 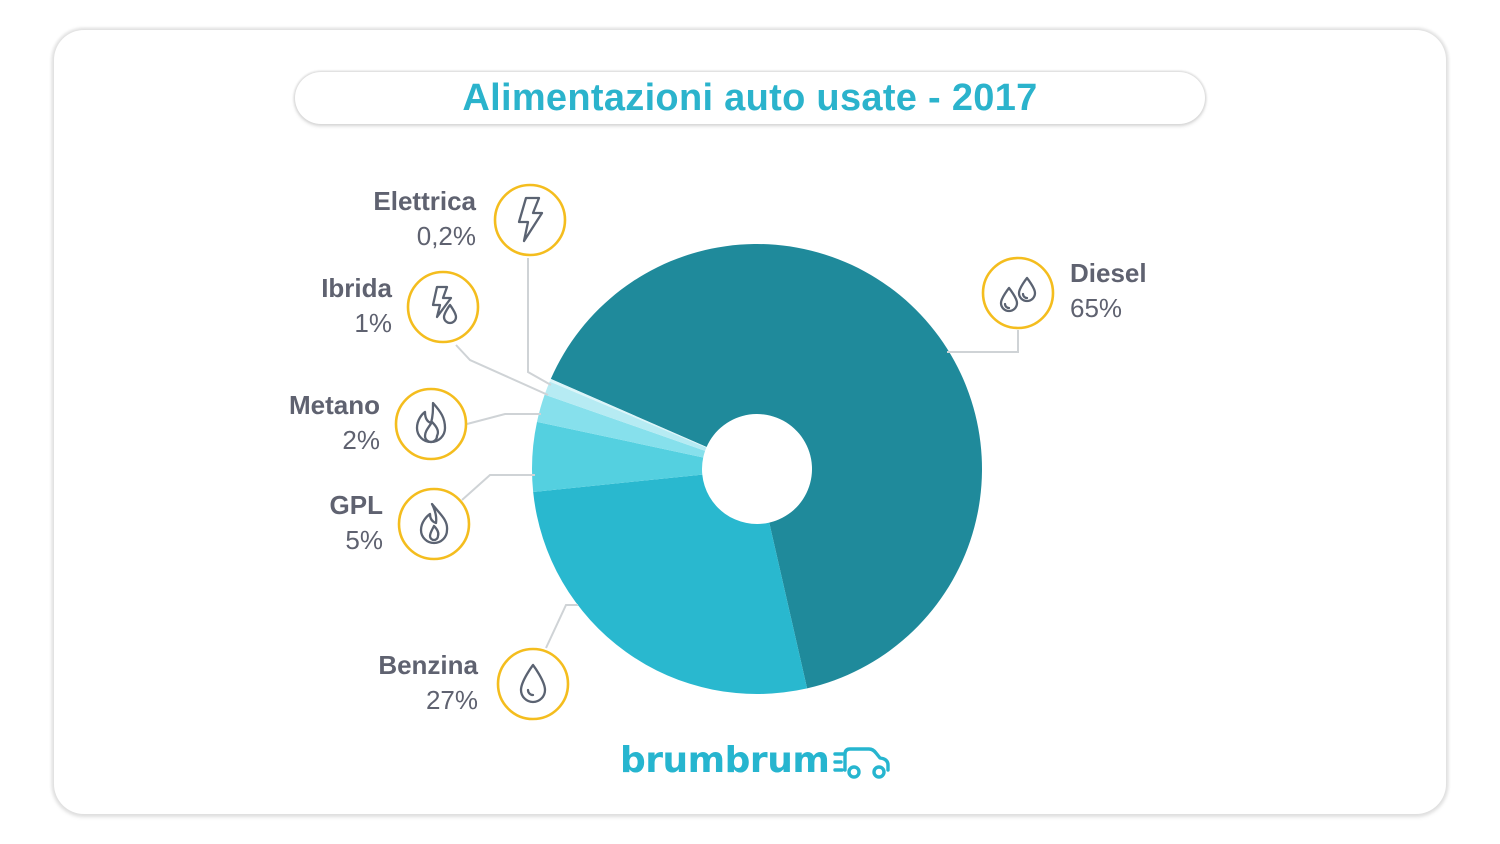 I want to click on series-label-benzina: Benzina 27%, so click(x=478, y=662).